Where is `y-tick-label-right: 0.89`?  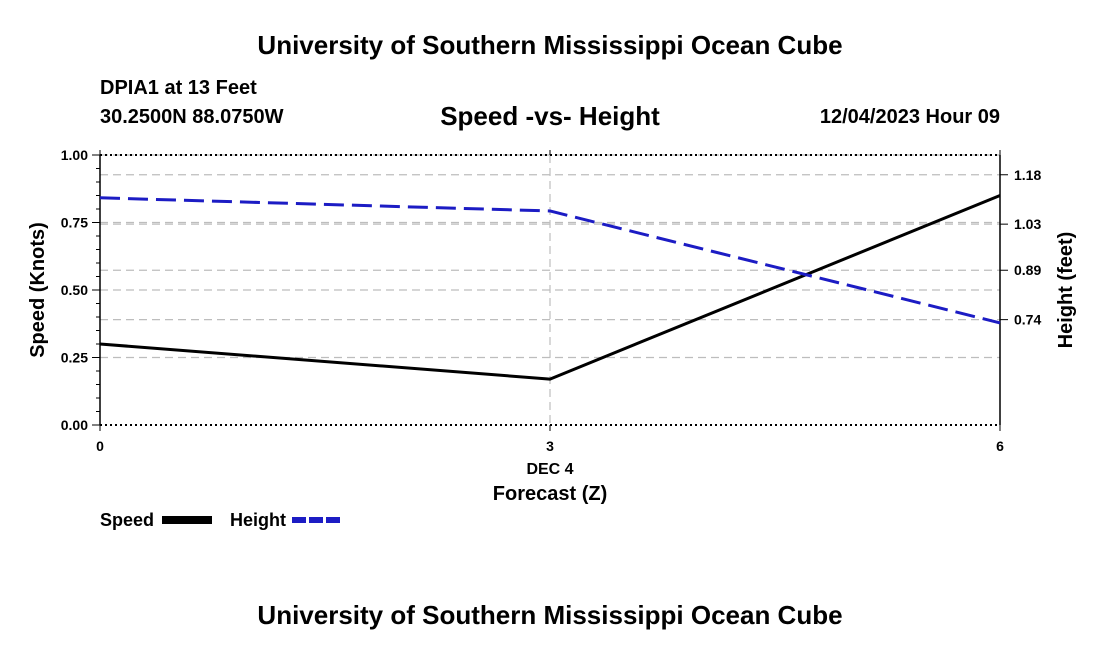 y-tick-label-right: 0.89 is located at coordinates (1027, 270).